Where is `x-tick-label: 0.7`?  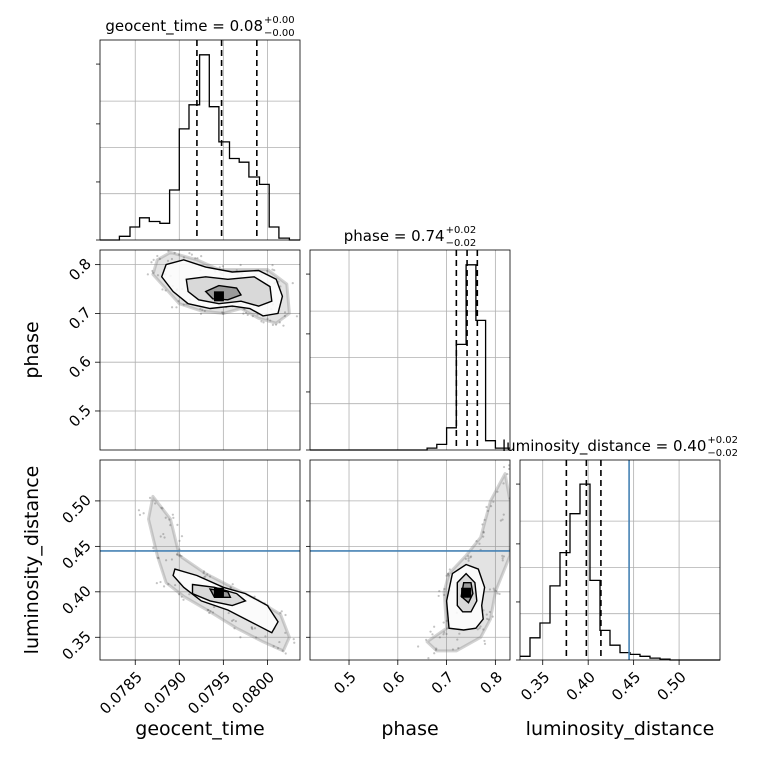
x-tick-label: 0.7 is located at coordinates (443, 683).